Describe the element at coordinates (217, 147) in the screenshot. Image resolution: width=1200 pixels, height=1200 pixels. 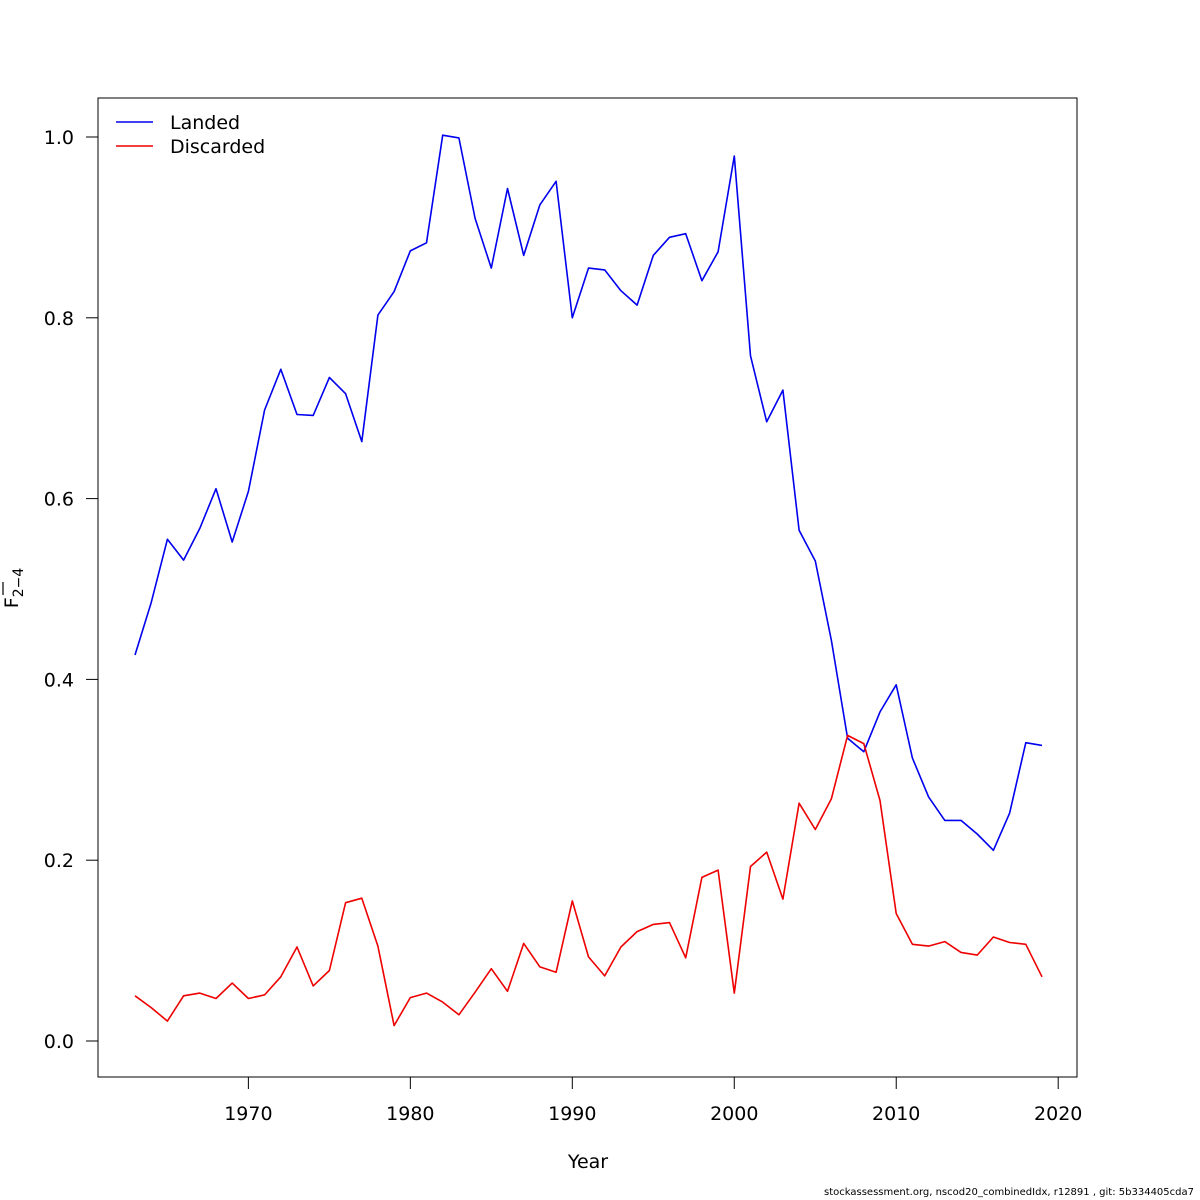
I see `legend-label-discarded: Discarded` at that location.